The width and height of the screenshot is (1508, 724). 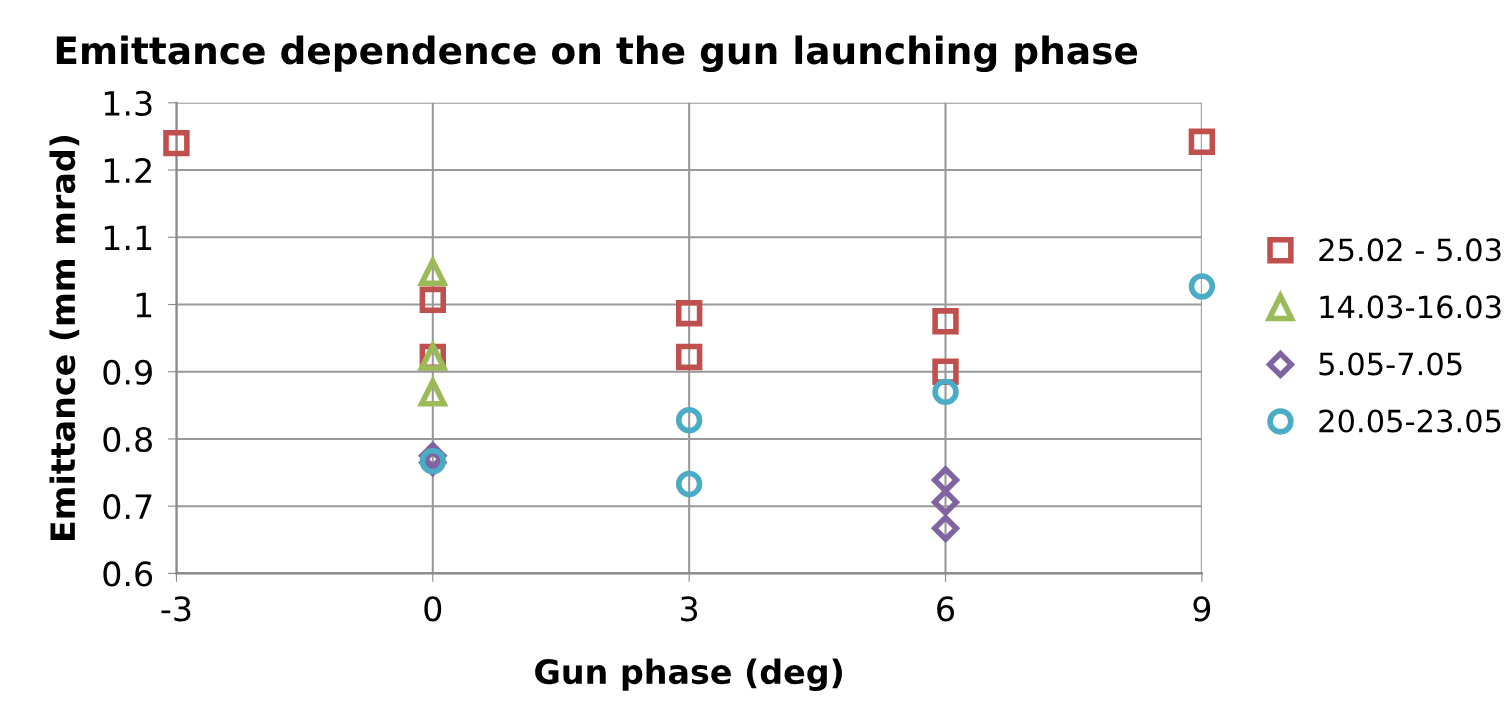 What do you see at coordinates (1202, 609) in the screenshot?
I see `x-tick-label: 9` at bounding box center [1202, 609].